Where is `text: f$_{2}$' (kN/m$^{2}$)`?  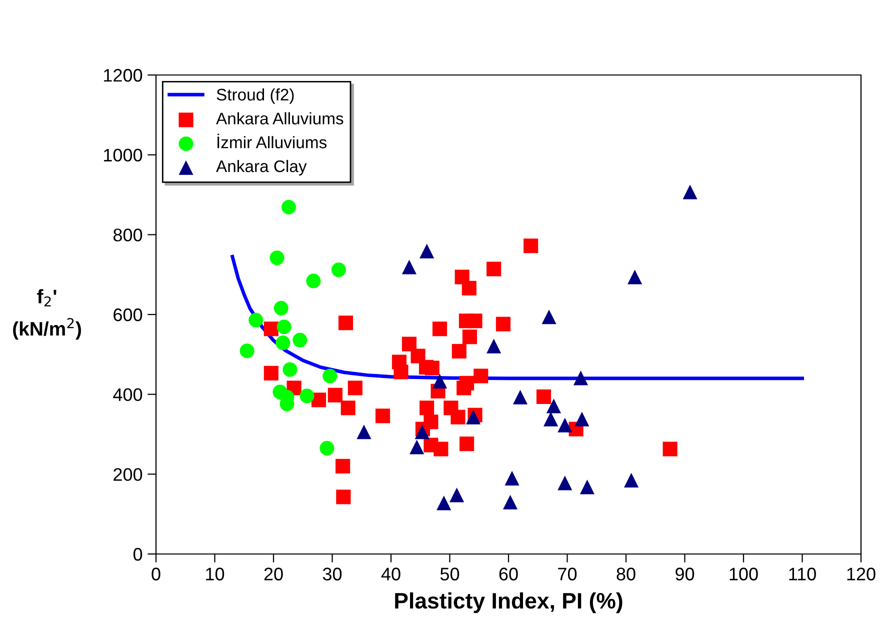
text: f$_{2}$' (kN/m$^{2}$) is located at coordinates (47, 314).